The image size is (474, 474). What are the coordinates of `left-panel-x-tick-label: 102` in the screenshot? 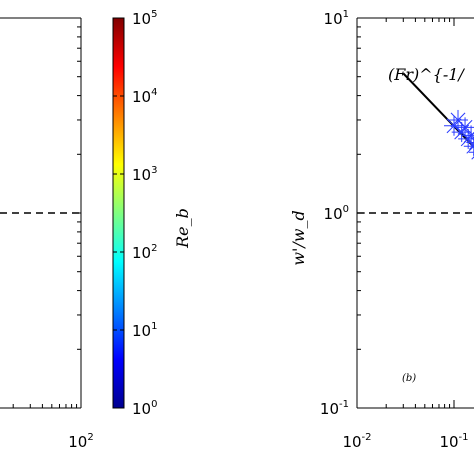 It's located at (80, 441).